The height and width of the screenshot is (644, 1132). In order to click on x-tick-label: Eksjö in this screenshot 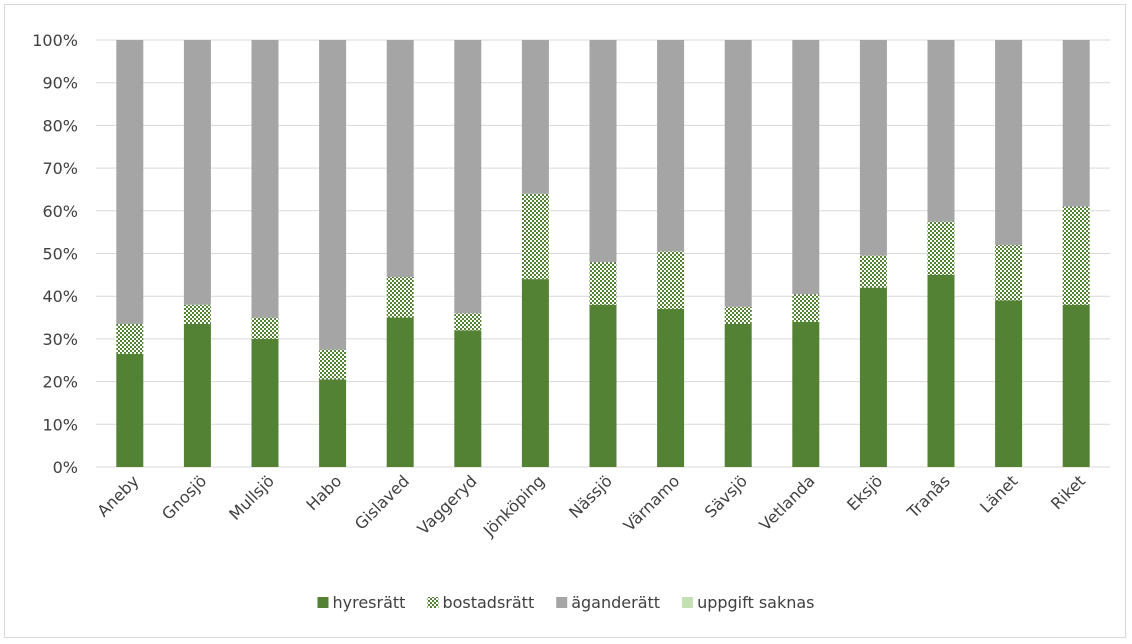, I will do `click(864, 492)`.